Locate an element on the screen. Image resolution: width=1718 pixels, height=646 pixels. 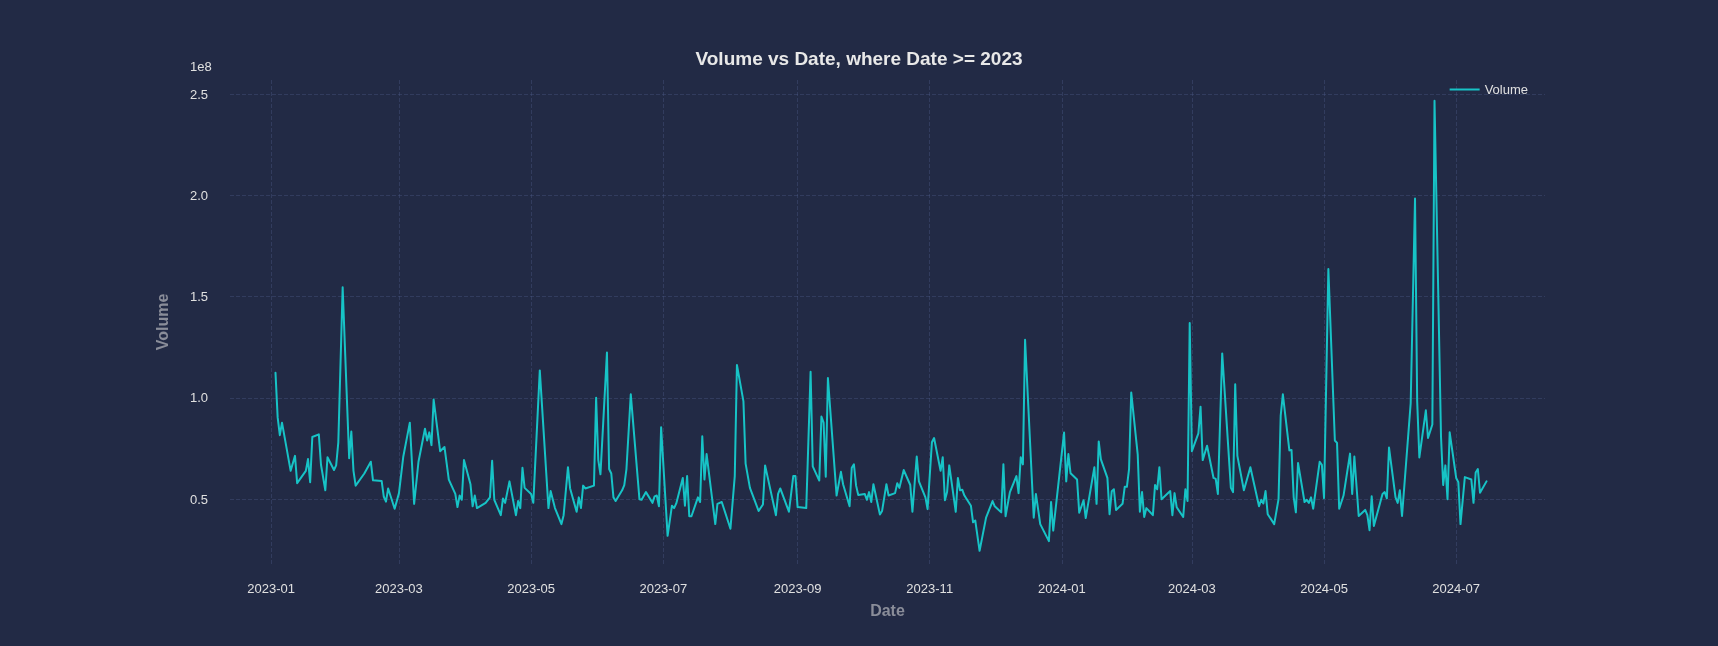
y-tick-label: 0.5 is located at coordinates (199, 499).